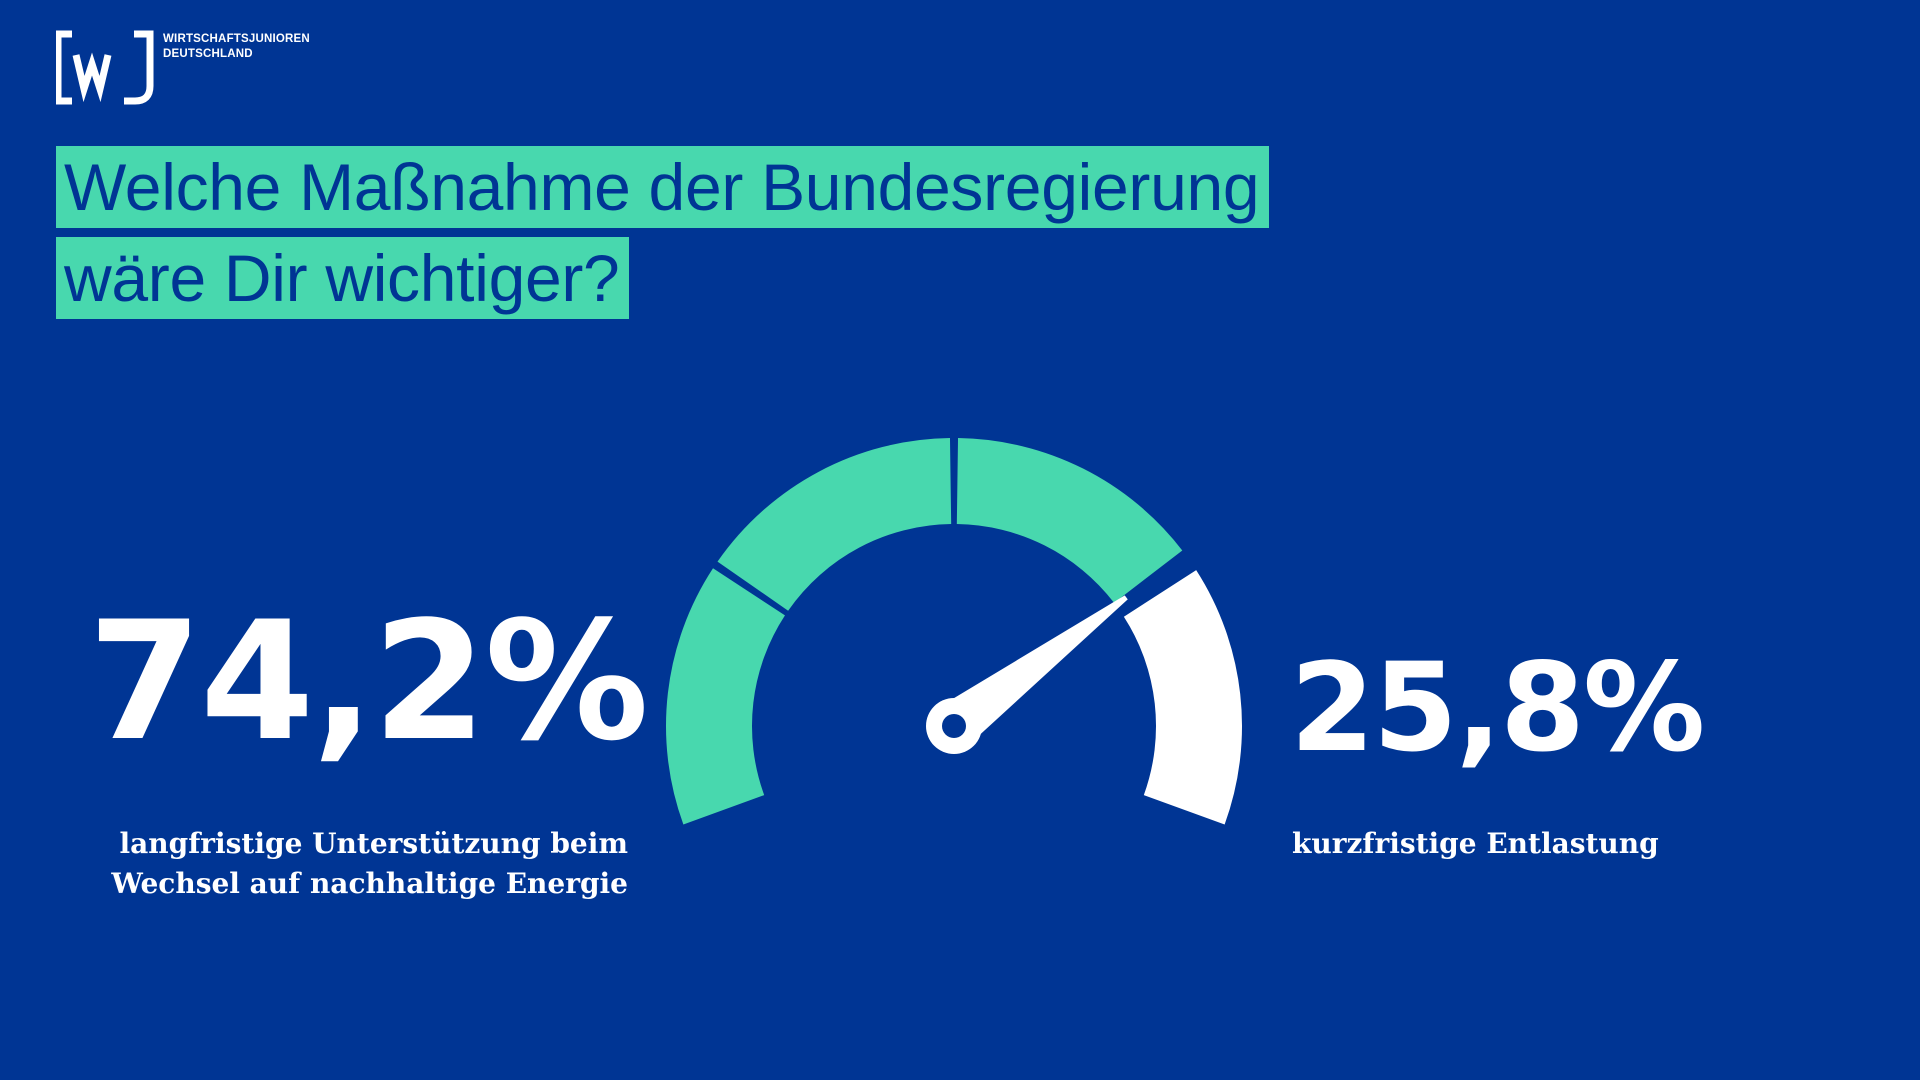 The image size is (1920, 1080). Describe the element at coordinates (1497, 708) in the screenshot. I see `value-right: 25,8%` at that location.